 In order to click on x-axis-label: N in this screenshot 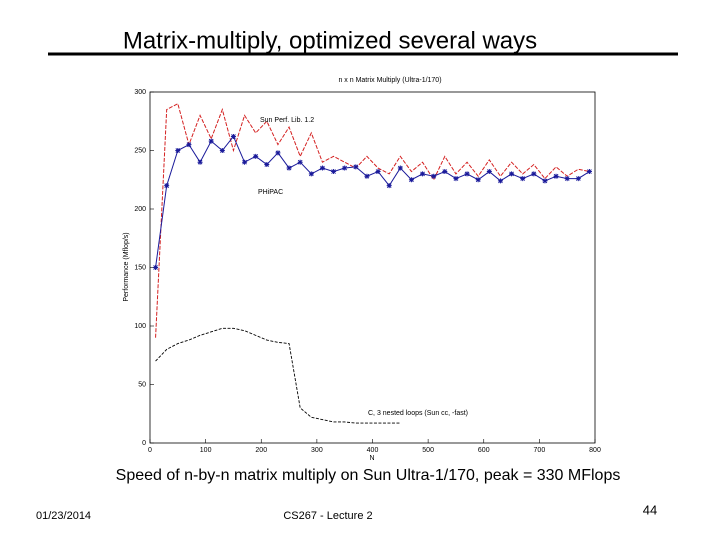, I will do `click(371, 458)`.